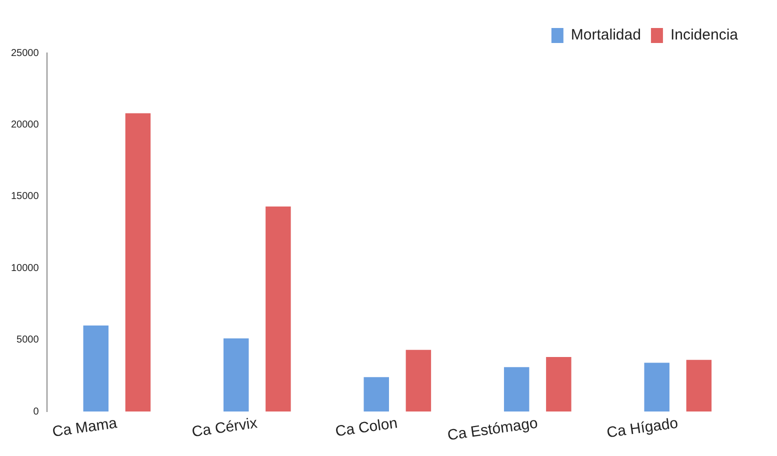 The image size is (777, 456). What do you see at coordinates (605, 35) in the screenshot?
I see `legend-label: Mortalidad` at bounding box center [605, 35].